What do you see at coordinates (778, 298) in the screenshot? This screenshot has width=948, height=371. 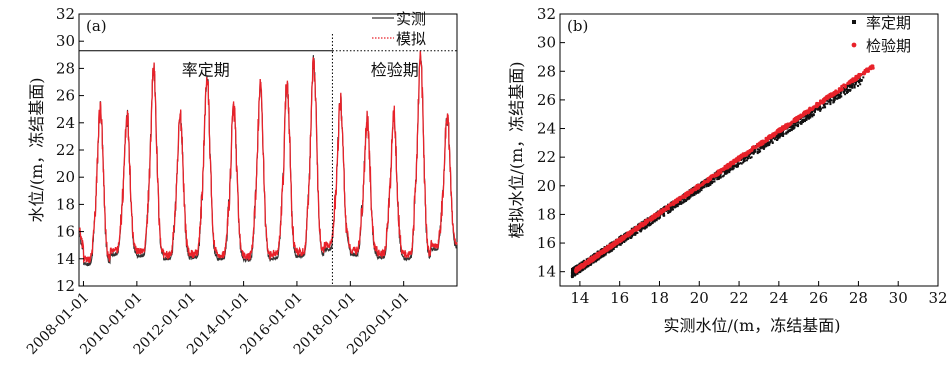 I see `x-tick-label: 24` at bounding box center [778, 298].